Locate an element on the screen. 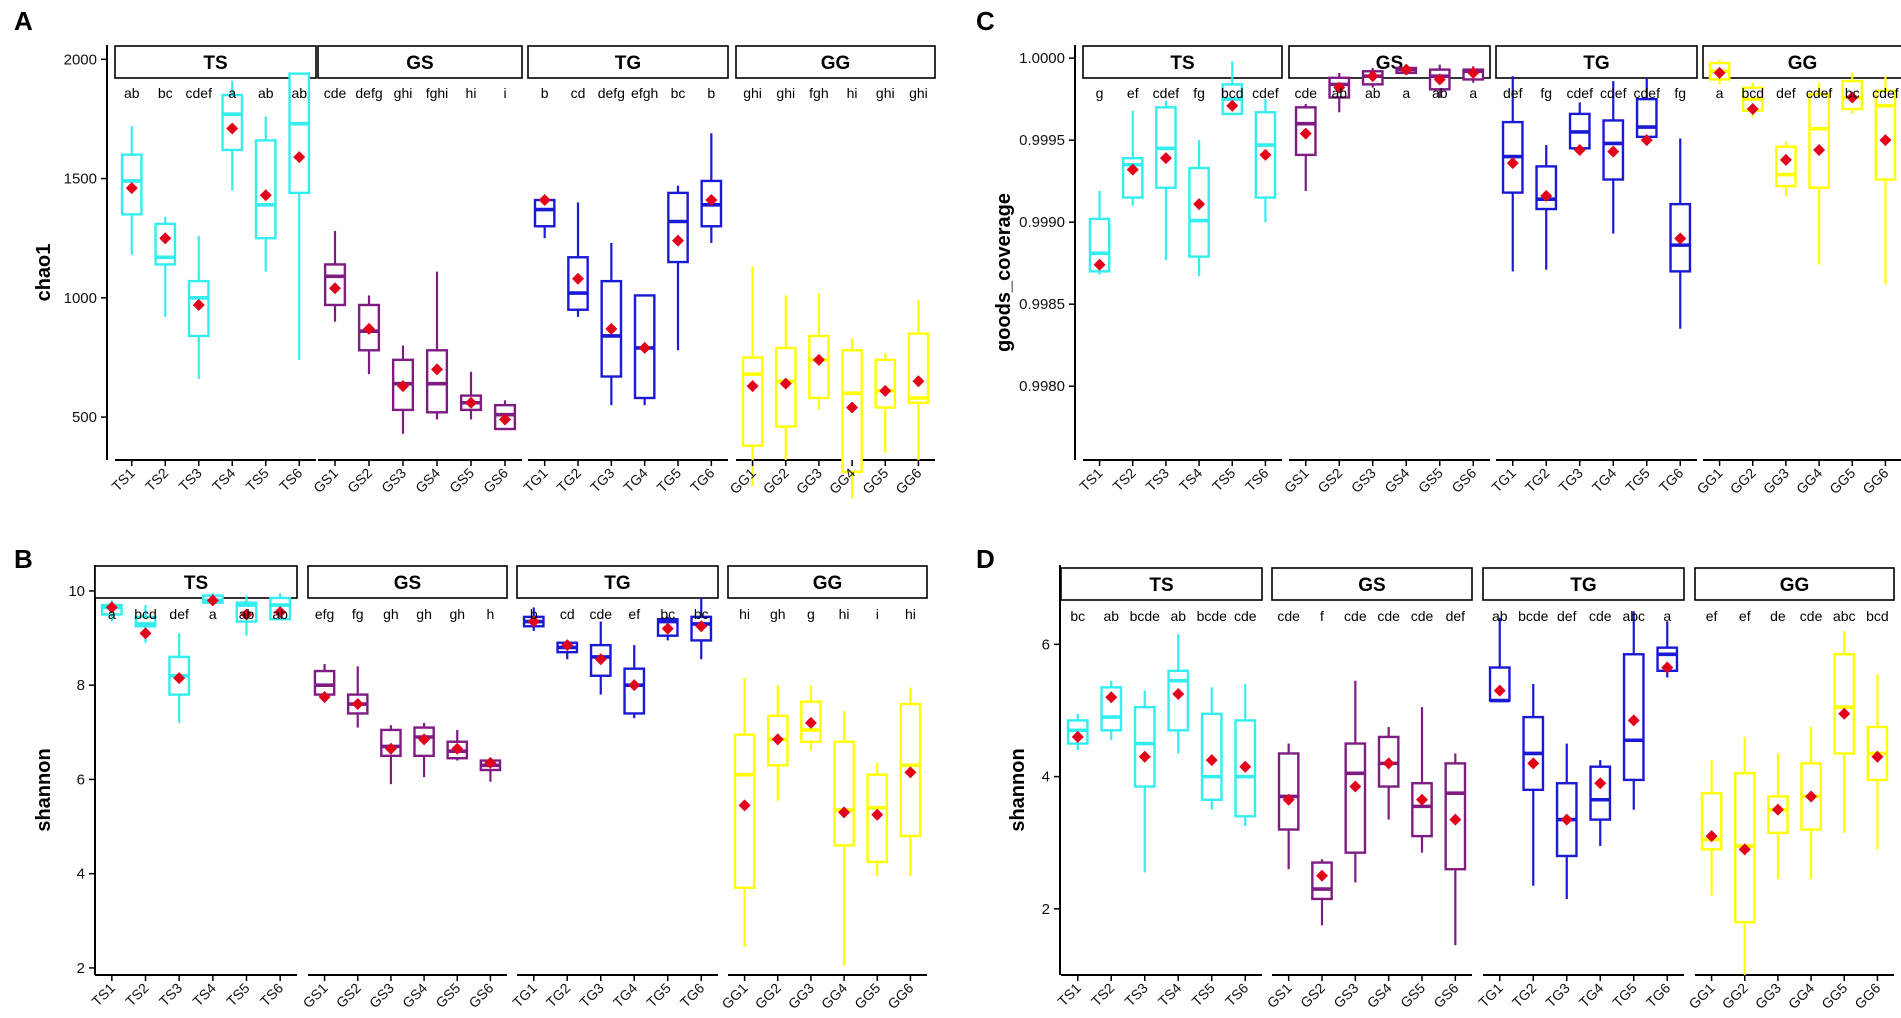  box-TS4 is located at coordinates (1178, 694).